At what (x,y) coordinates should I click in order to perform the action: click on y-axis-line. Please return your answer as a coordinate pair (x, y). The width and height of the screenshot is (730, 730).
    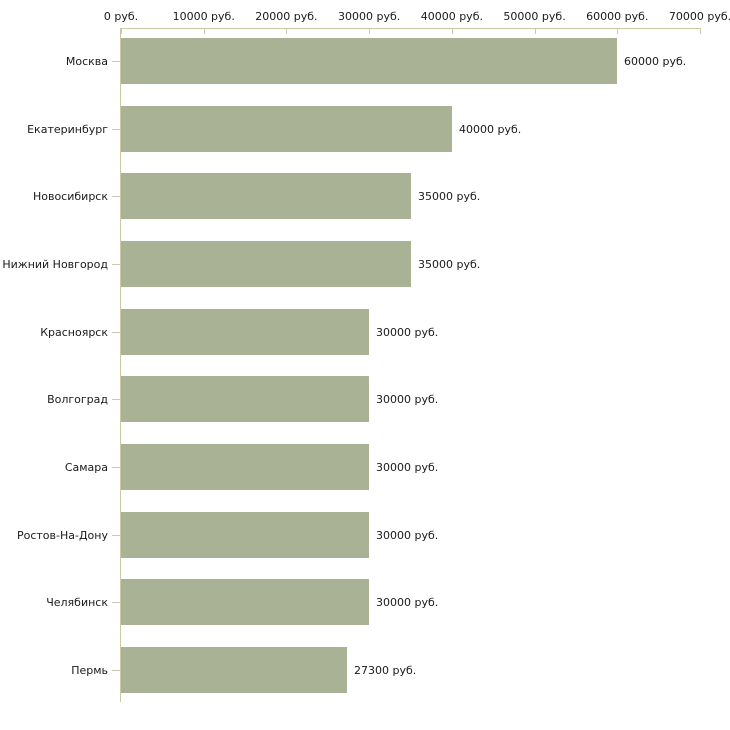
    Looking at the image, I should click on (120, 365).